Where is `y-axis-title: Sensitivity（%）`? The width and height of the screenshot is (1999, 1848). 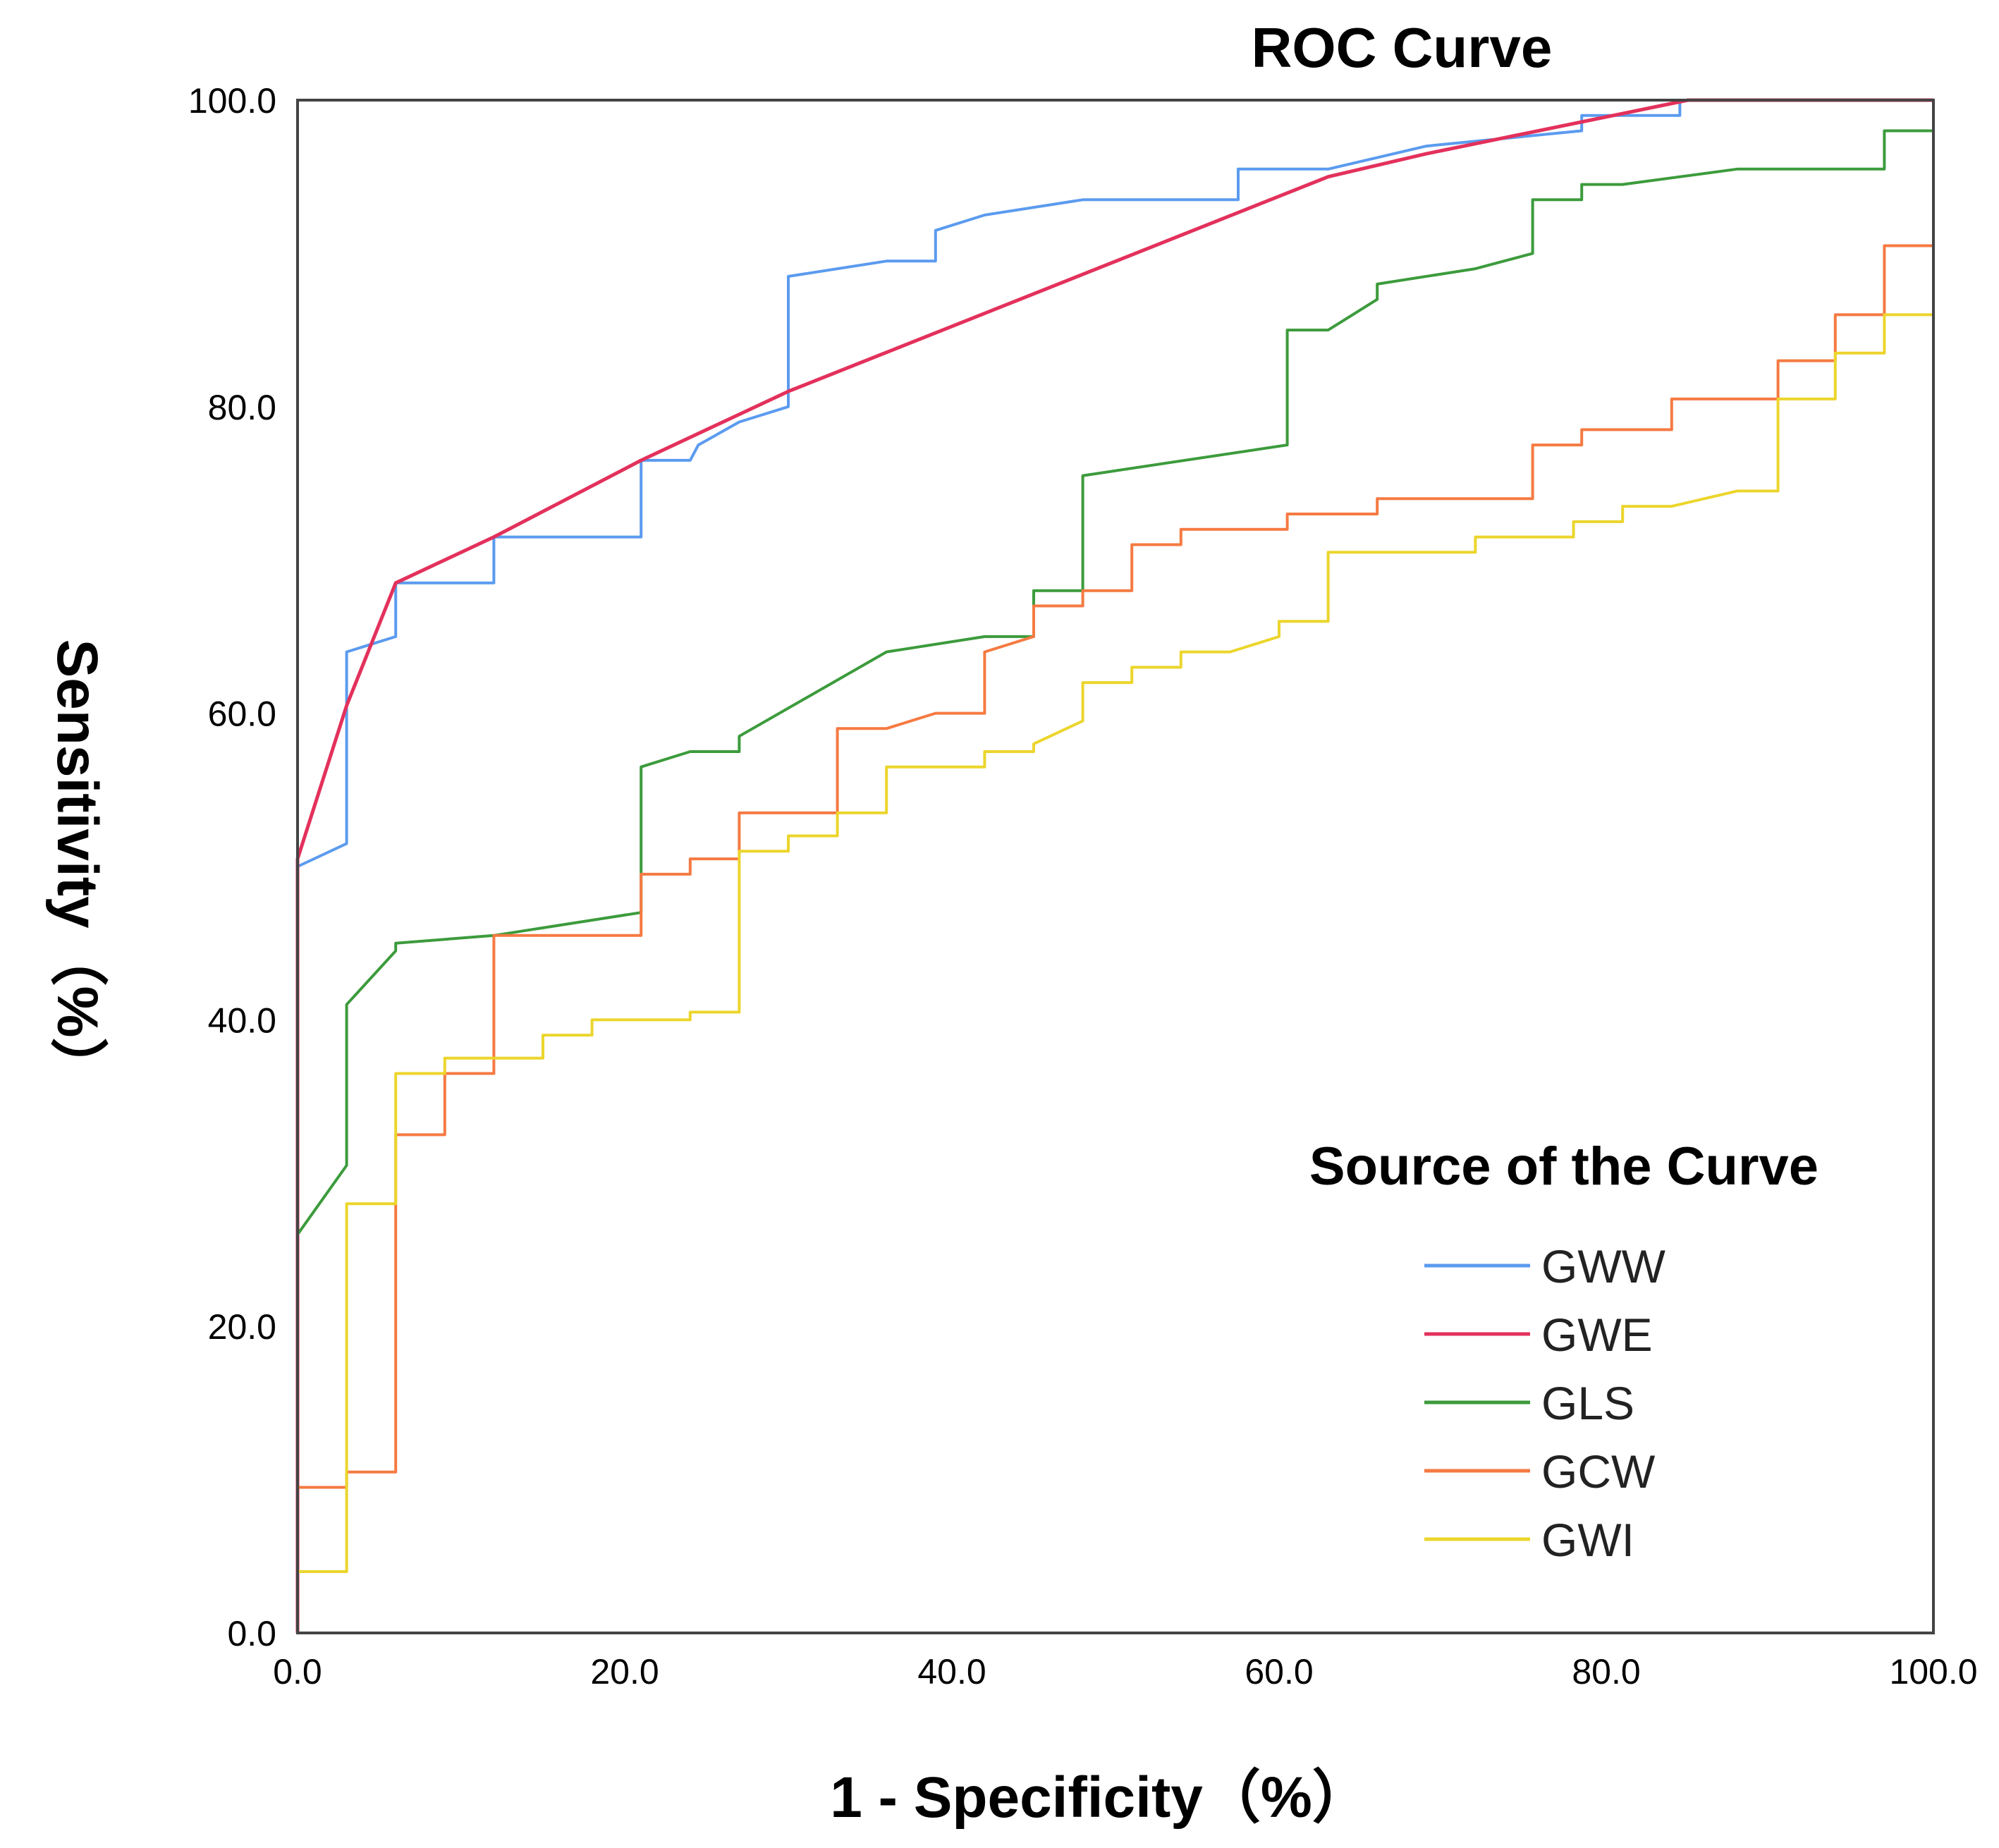 y-axis-title: Sensitivity（%） is located at coordinates (77, 867).